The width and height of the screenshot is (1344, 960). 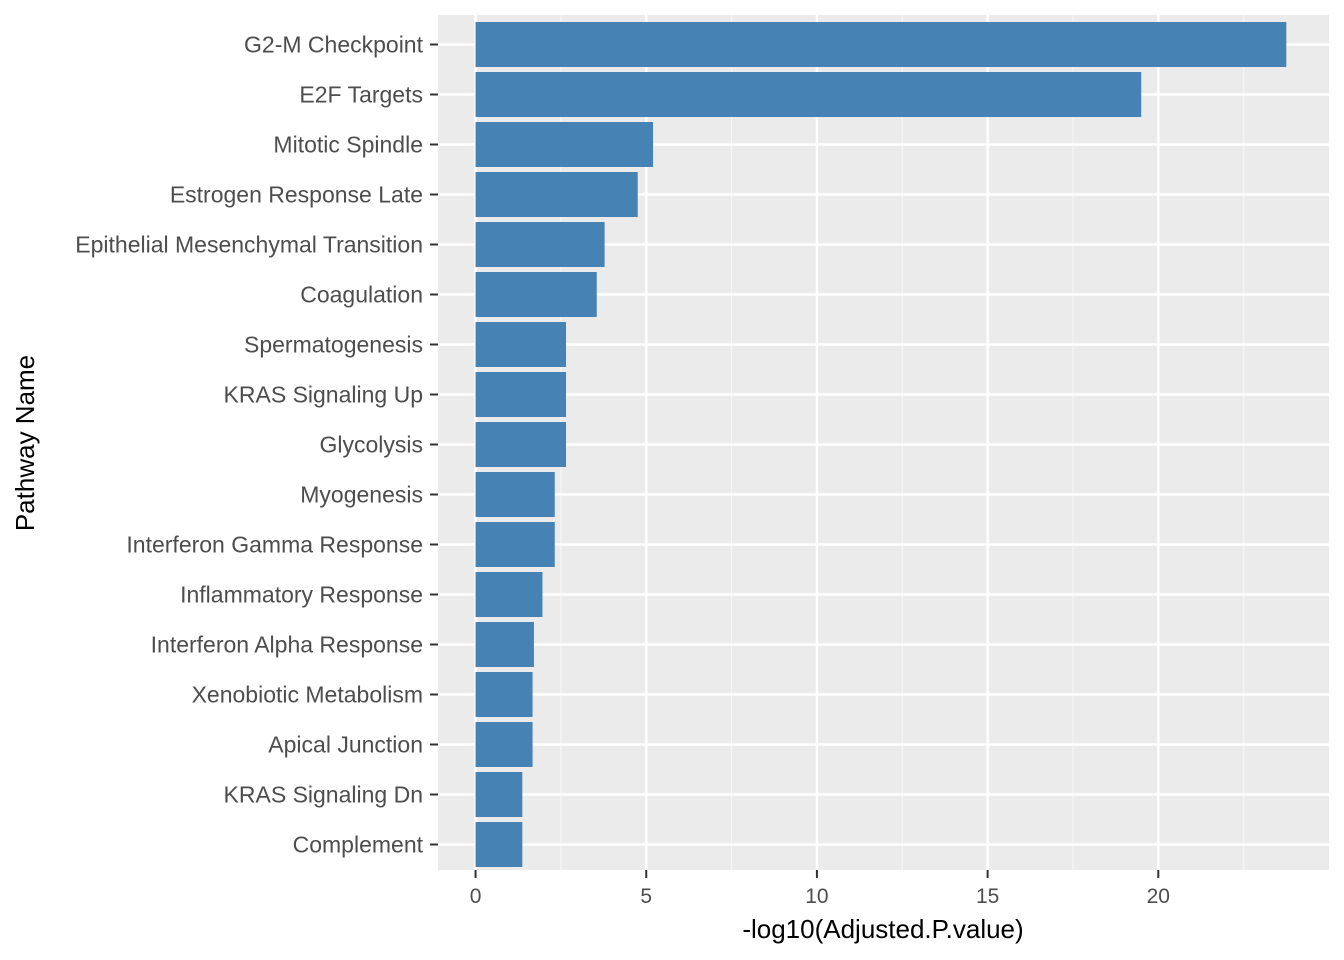 What do you see at coordinates (274, 545) in the screenshot?
I see `y-tick-label: Interferon Gamma Response` at bounding box center [274, 545].